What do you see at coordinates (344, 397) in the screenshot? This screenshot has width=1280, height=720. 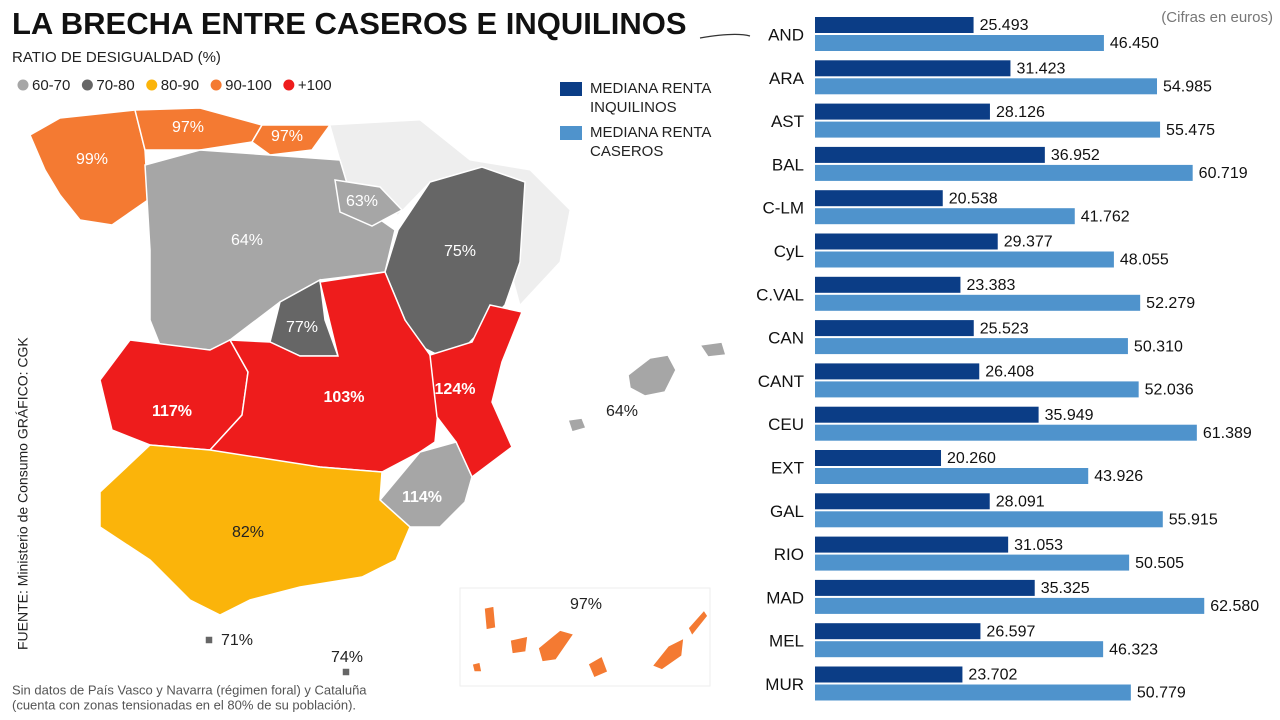 I see `region-label: 103%` at bounding box center [344, 397].